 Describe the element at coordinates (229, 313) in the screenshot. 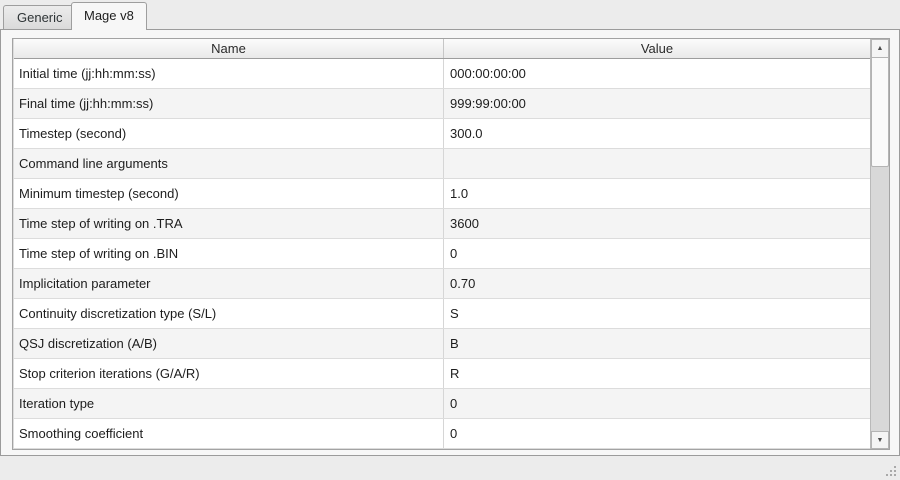

I see `param-name: Continuity discretization type (S/L)` at that location.